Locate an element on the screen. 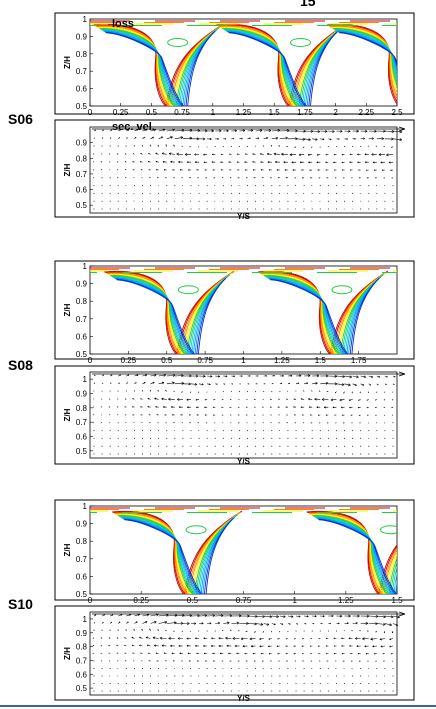  contour-line is located at coordinates (356, 555).